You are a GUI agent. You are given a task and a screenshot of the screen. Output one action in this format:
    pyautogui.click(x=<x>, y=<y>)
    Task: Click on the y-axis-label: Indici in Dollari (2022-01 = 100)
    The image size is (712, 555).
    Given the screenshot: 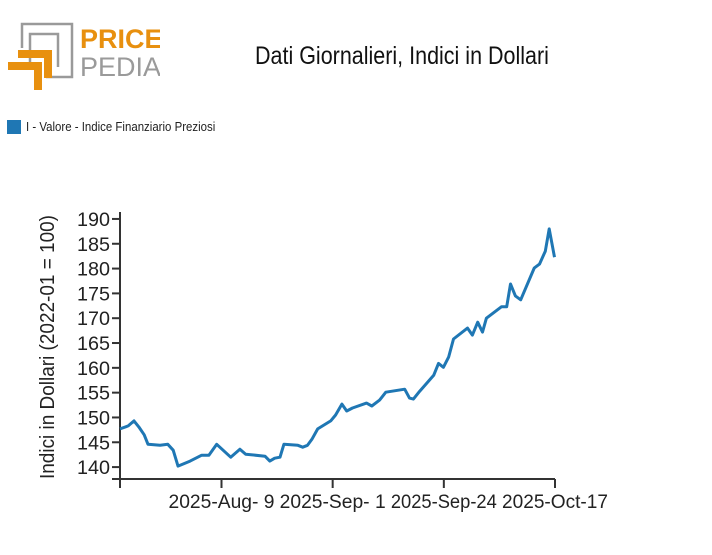 What is the action you would take?
    pyautogui.click(x=48, y=347)
    